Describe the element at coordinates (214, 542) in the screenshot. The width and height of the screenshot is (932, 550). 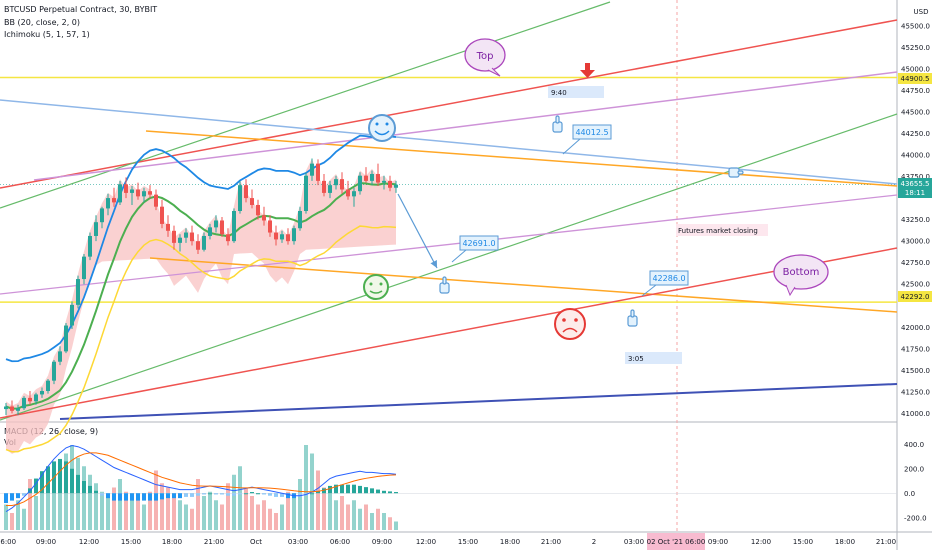
I see `time-tick-label: 21:00` at that location.